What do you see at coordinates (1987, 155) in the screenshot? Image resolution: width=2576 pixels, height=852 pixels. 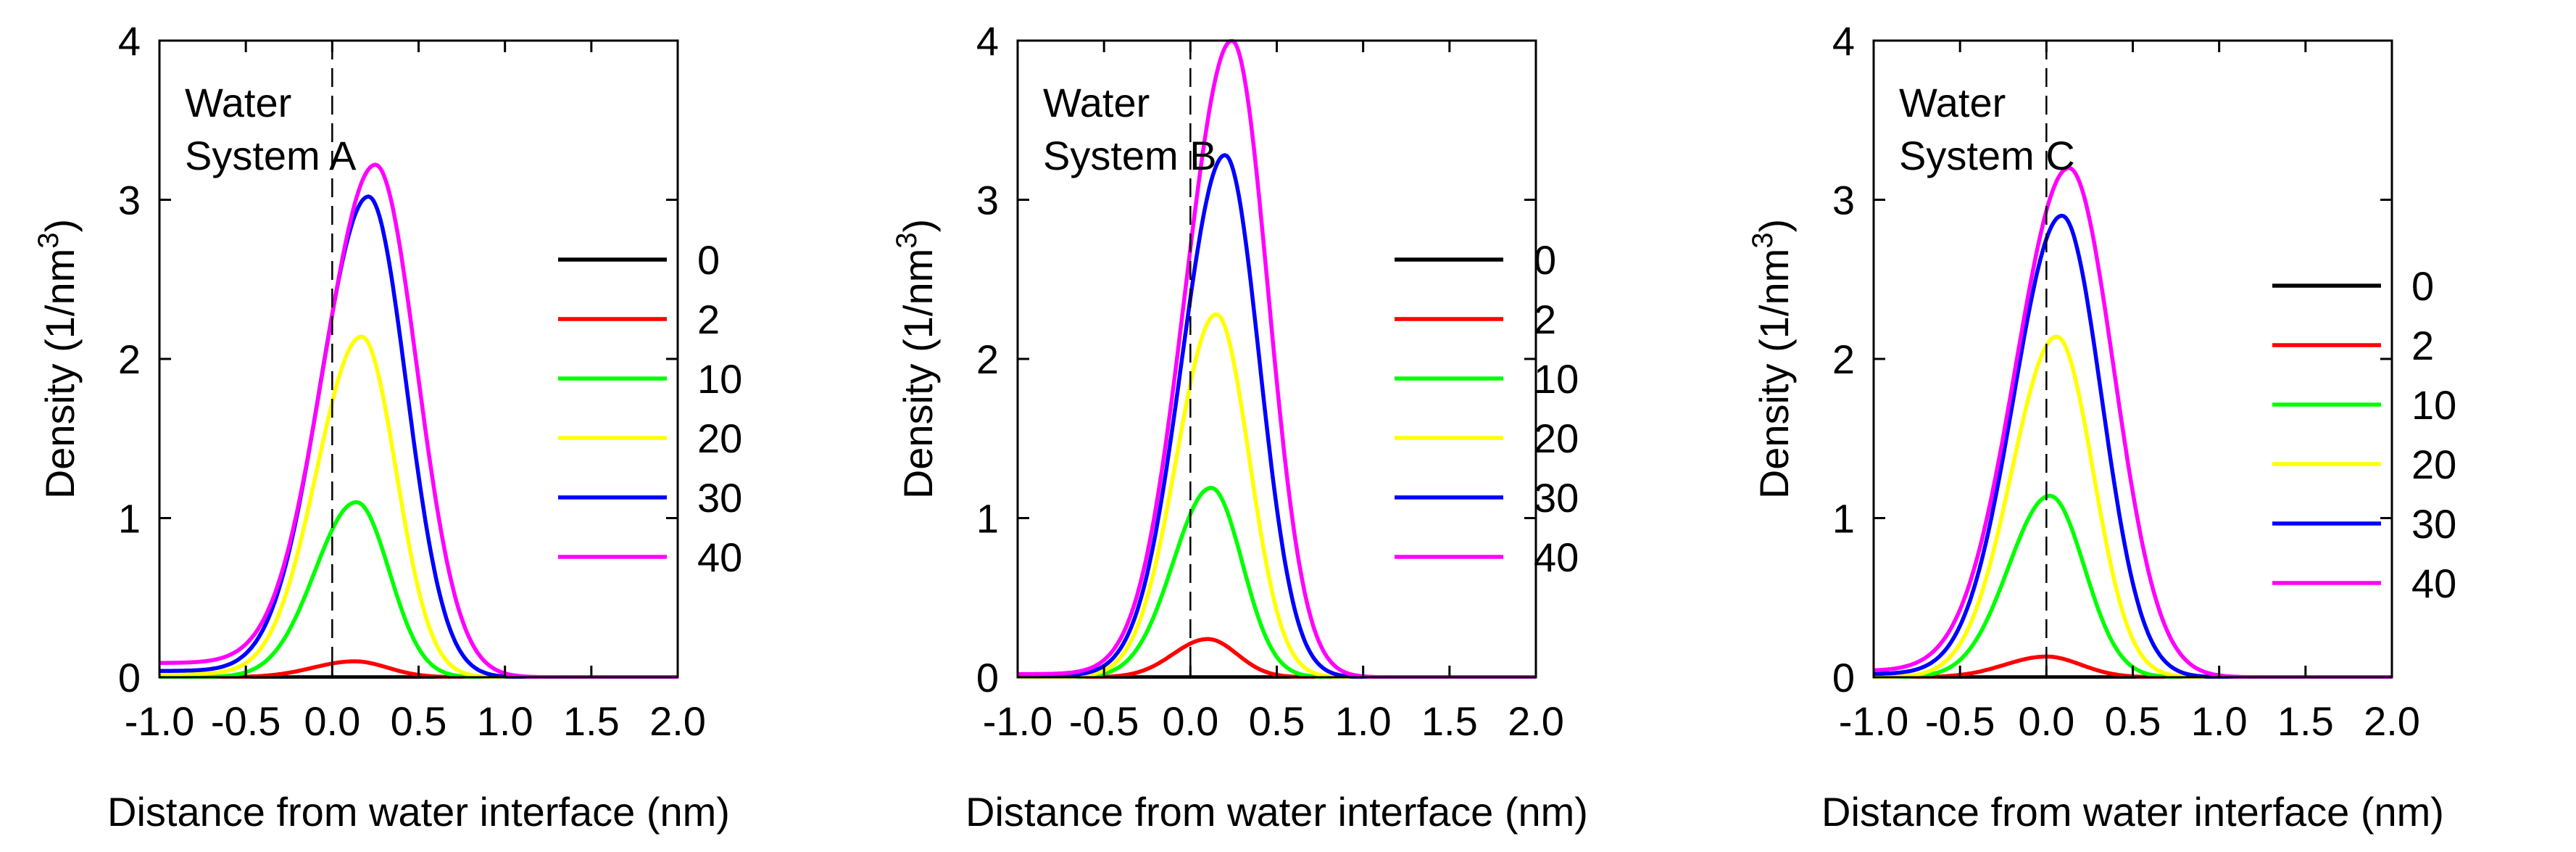 I see `panel-annotation: System C` at bounding box center [1987, 155].